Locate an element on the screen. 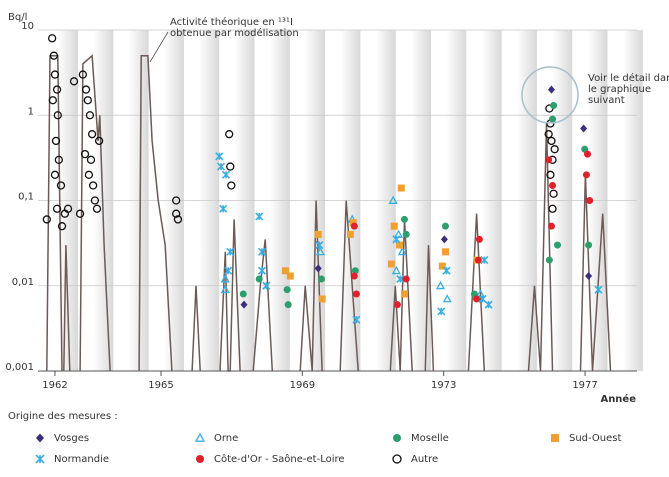 The width and height of the screenshot is (669, 477). legend-label: Vosges is located at coordinates (71, 438).